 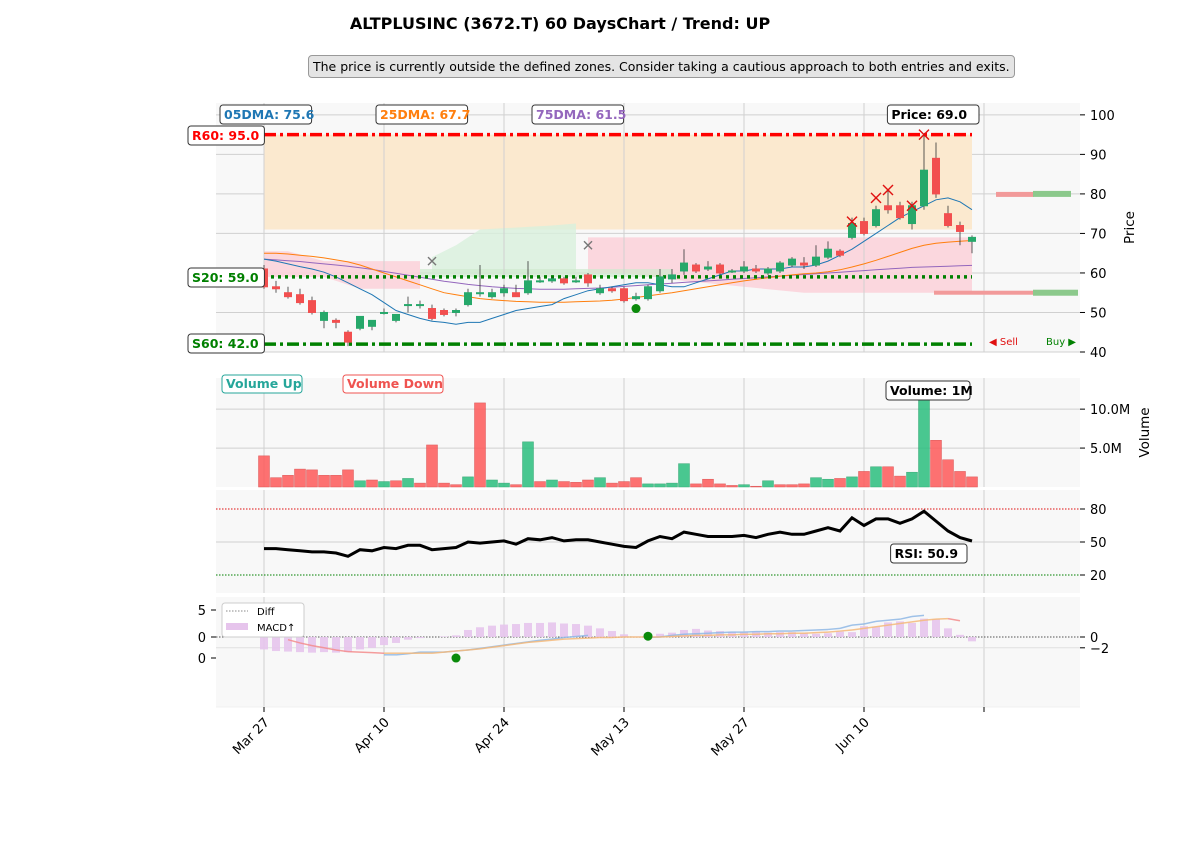 I want to click on ma5-line, so click(x=618, y=261).